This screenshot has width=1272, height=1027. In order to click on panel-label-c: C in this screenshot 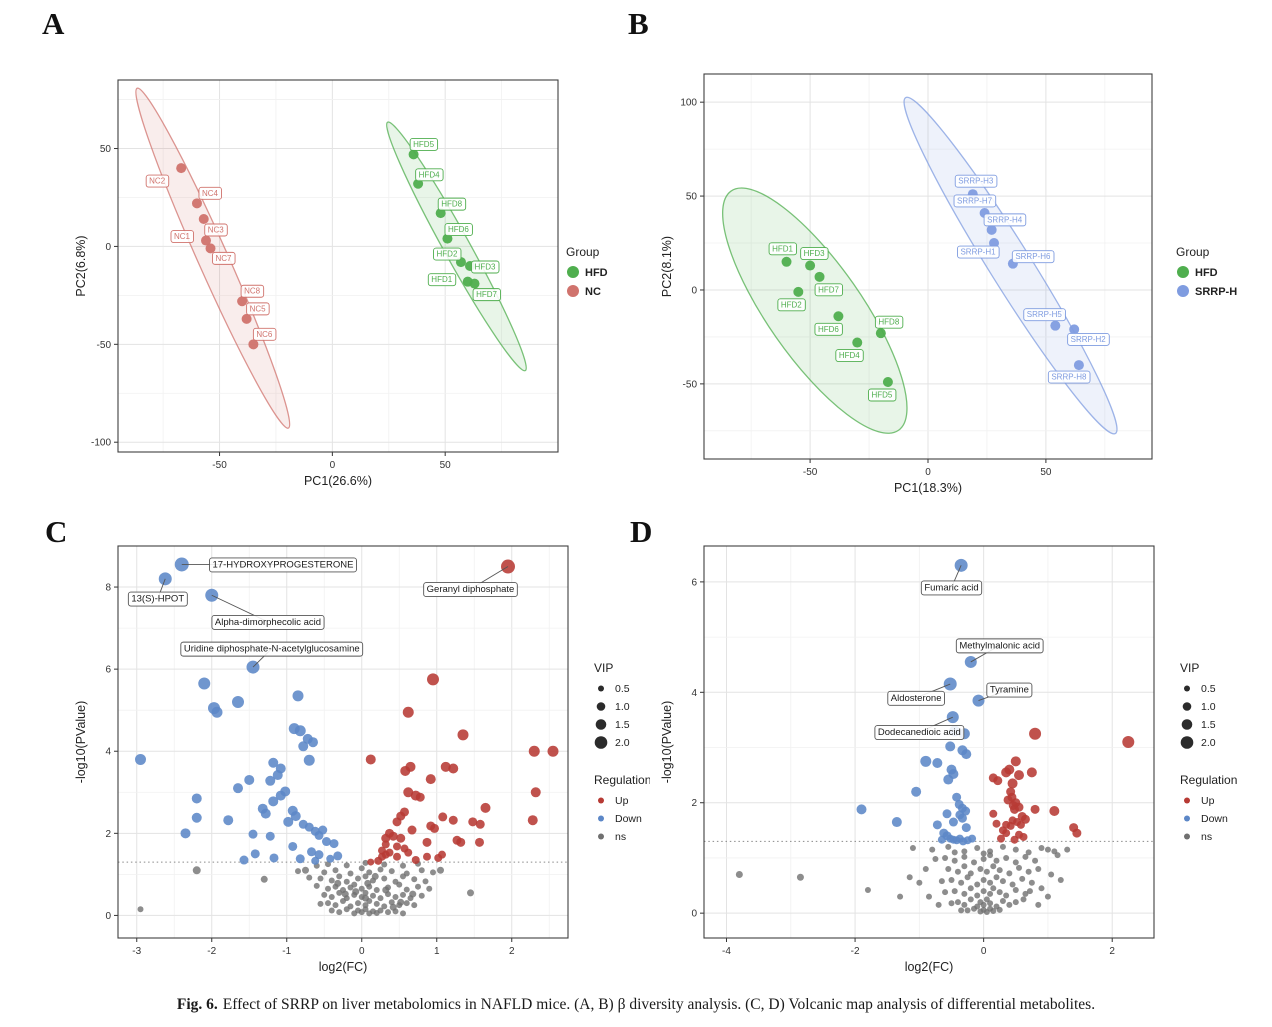, I will do `click(56, 531)`.